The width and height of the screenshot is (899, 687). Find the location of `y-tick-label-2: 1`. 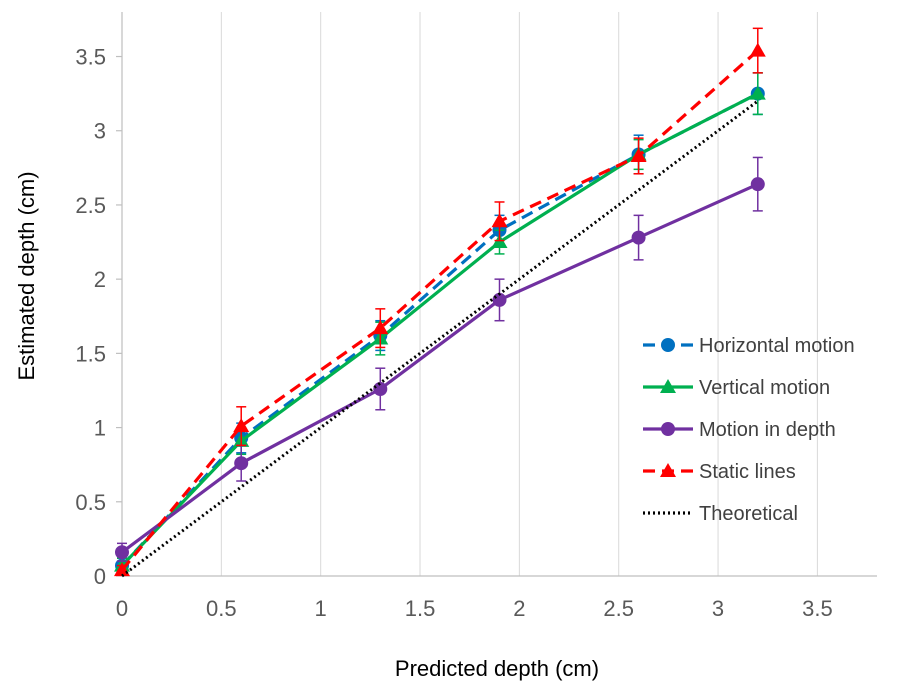

y-tick-label-2: 1 is located at coordinates (100, 428).